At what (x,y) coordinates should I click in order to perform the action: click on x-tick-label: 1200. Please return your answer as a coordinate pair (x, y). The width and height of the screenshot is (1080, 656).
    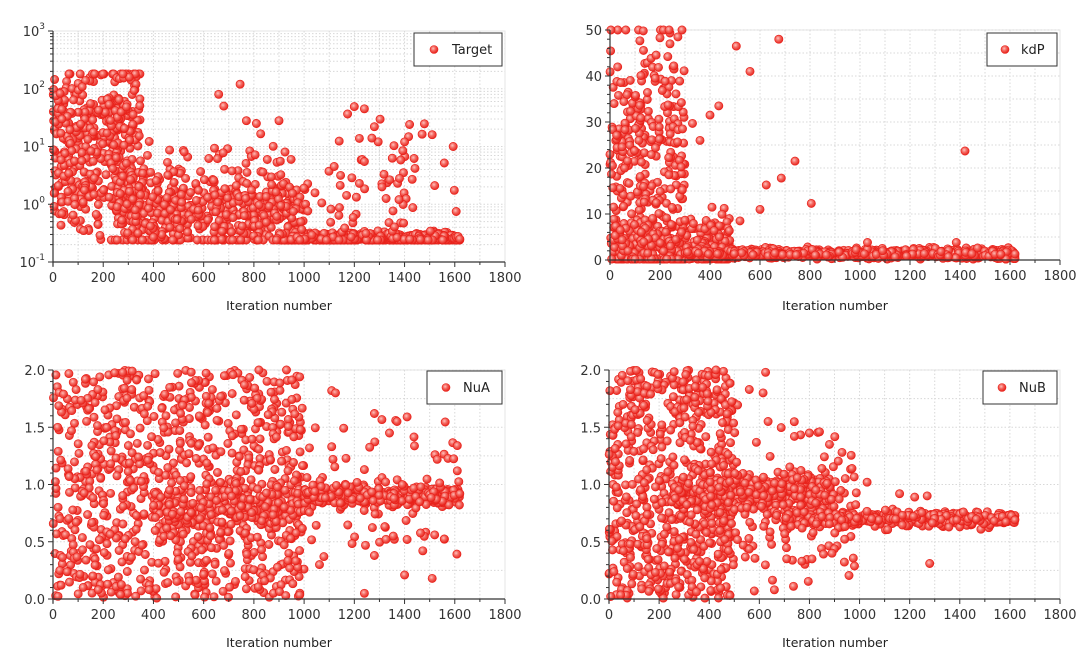
    Looking at the image, I should click on (354, 278).